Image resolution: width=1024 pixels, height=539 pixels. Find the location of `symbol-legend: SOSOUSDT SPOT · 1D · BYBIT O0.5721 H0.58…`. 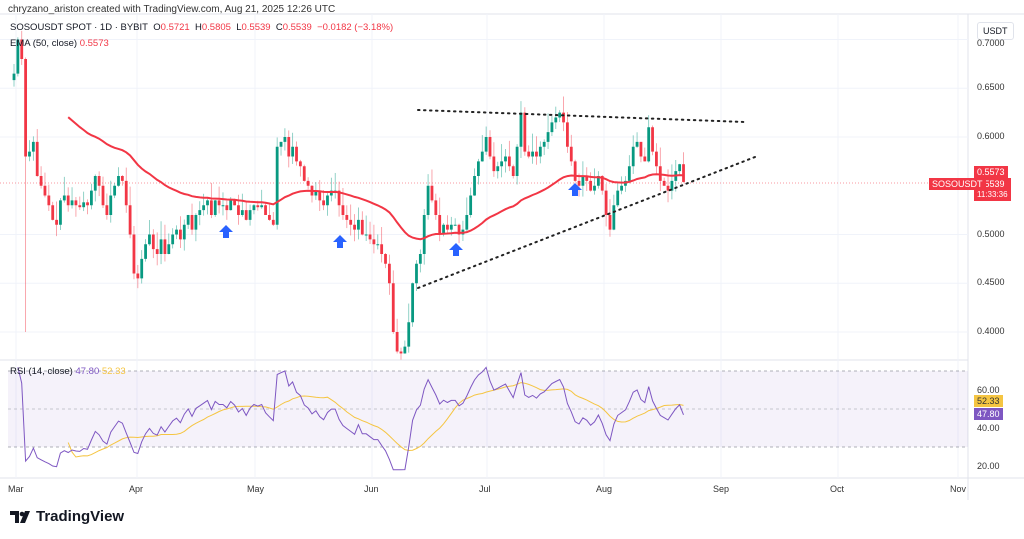

symbol-legend: SOSOUSDT SPOT · 1D · BYBIT O0.5721 H0.58… is located at coordinates (202, 27).